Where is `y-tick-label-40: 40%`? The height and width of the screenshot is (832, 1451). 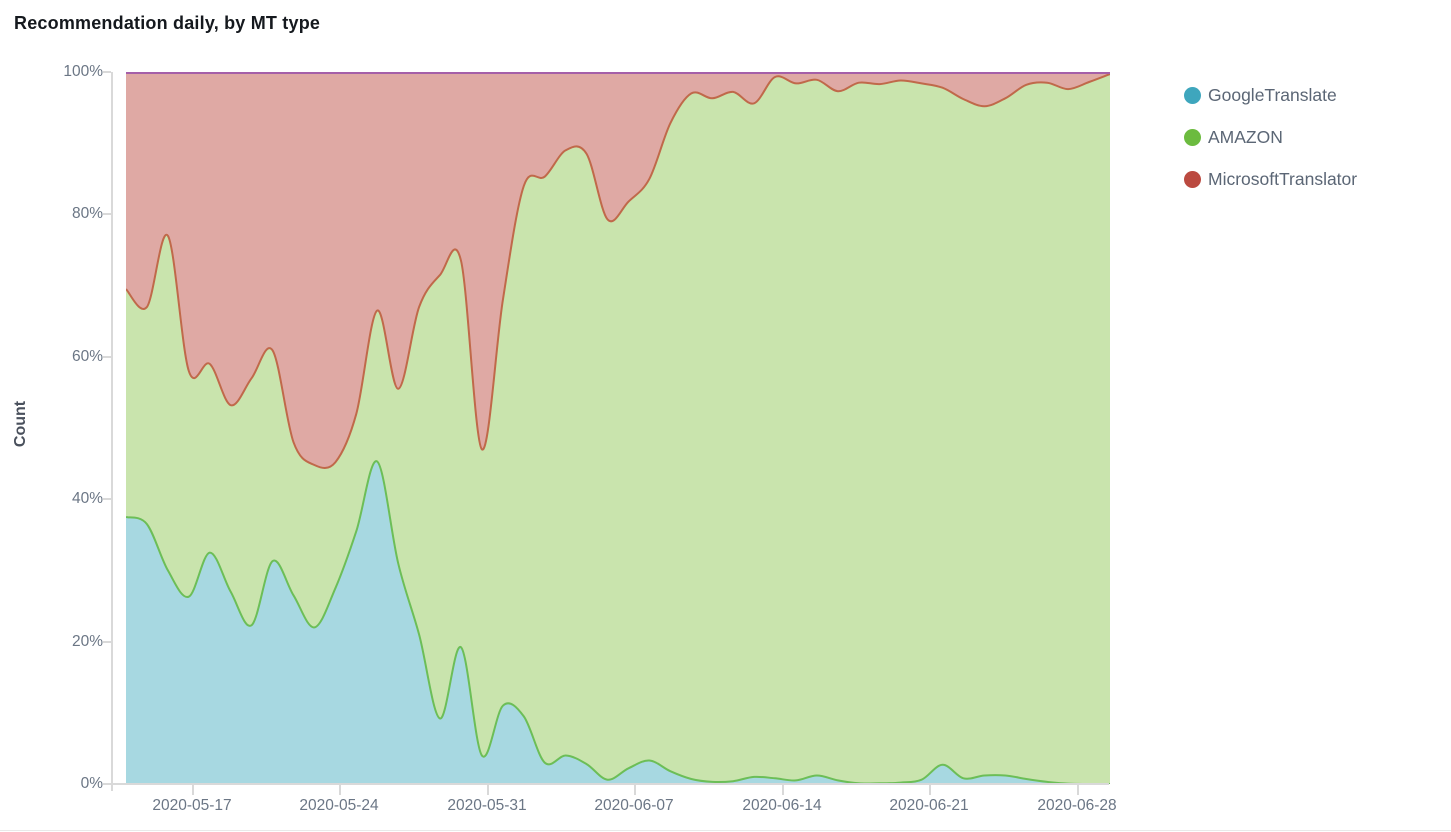 y-tick-label-40: 40% is located at coordinates (87, 498).